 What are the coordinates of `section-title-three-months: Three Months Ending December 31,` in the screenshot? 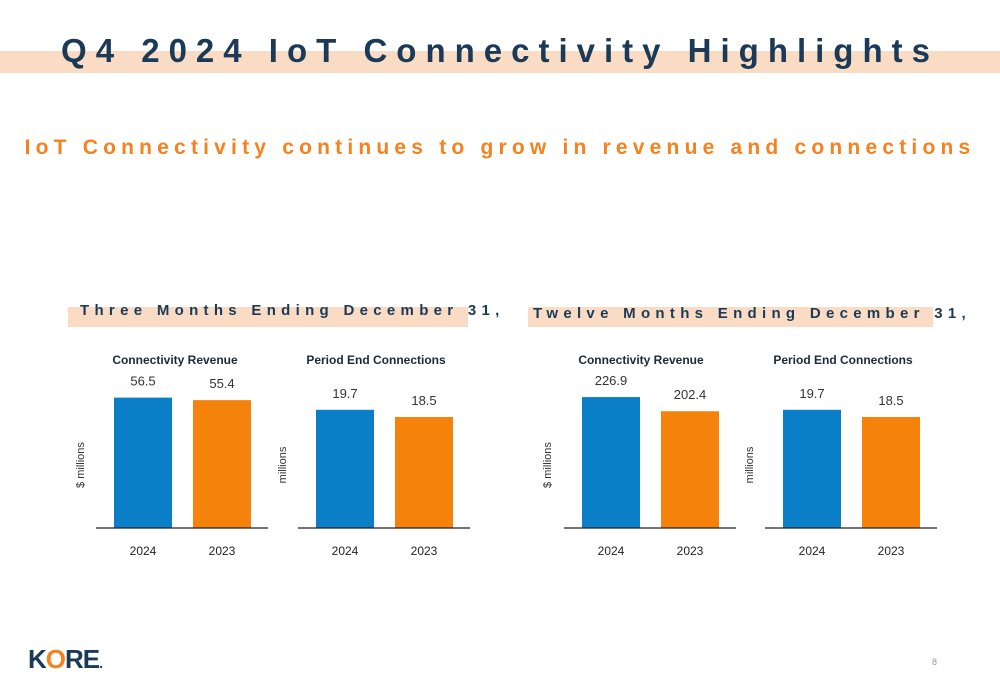 It's located at (292, 310).